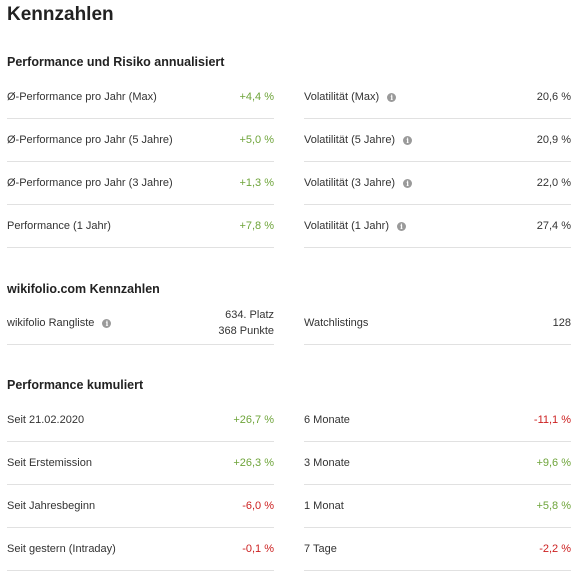 The width and height of the screenshot is (586, 585). Describe the element at coordinates (140, 506) in the screenshot. I see `metric-row: Seit Jahresbeginn -6,0 %` at that location.